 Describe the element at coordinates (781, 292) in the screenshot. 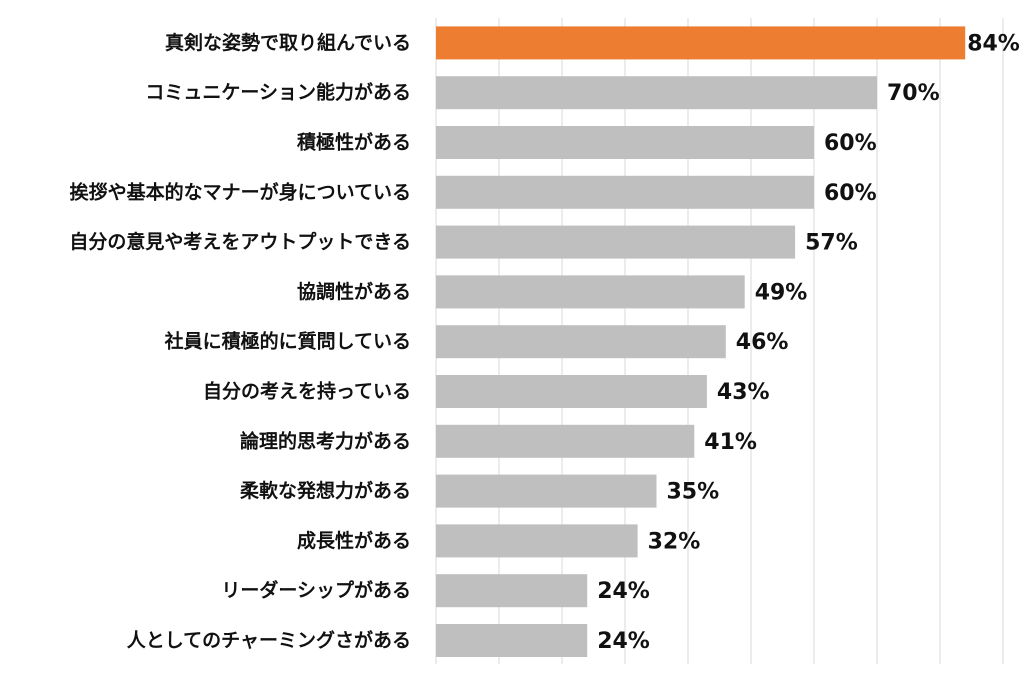

I see `value-label: 49%` at that location.